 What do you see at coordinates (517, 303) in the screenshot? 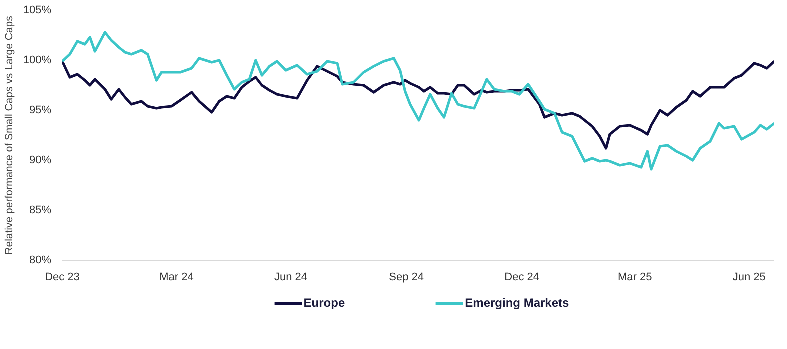
I see `legend-label: Emerging Markets` at bounding box center [517, 303].